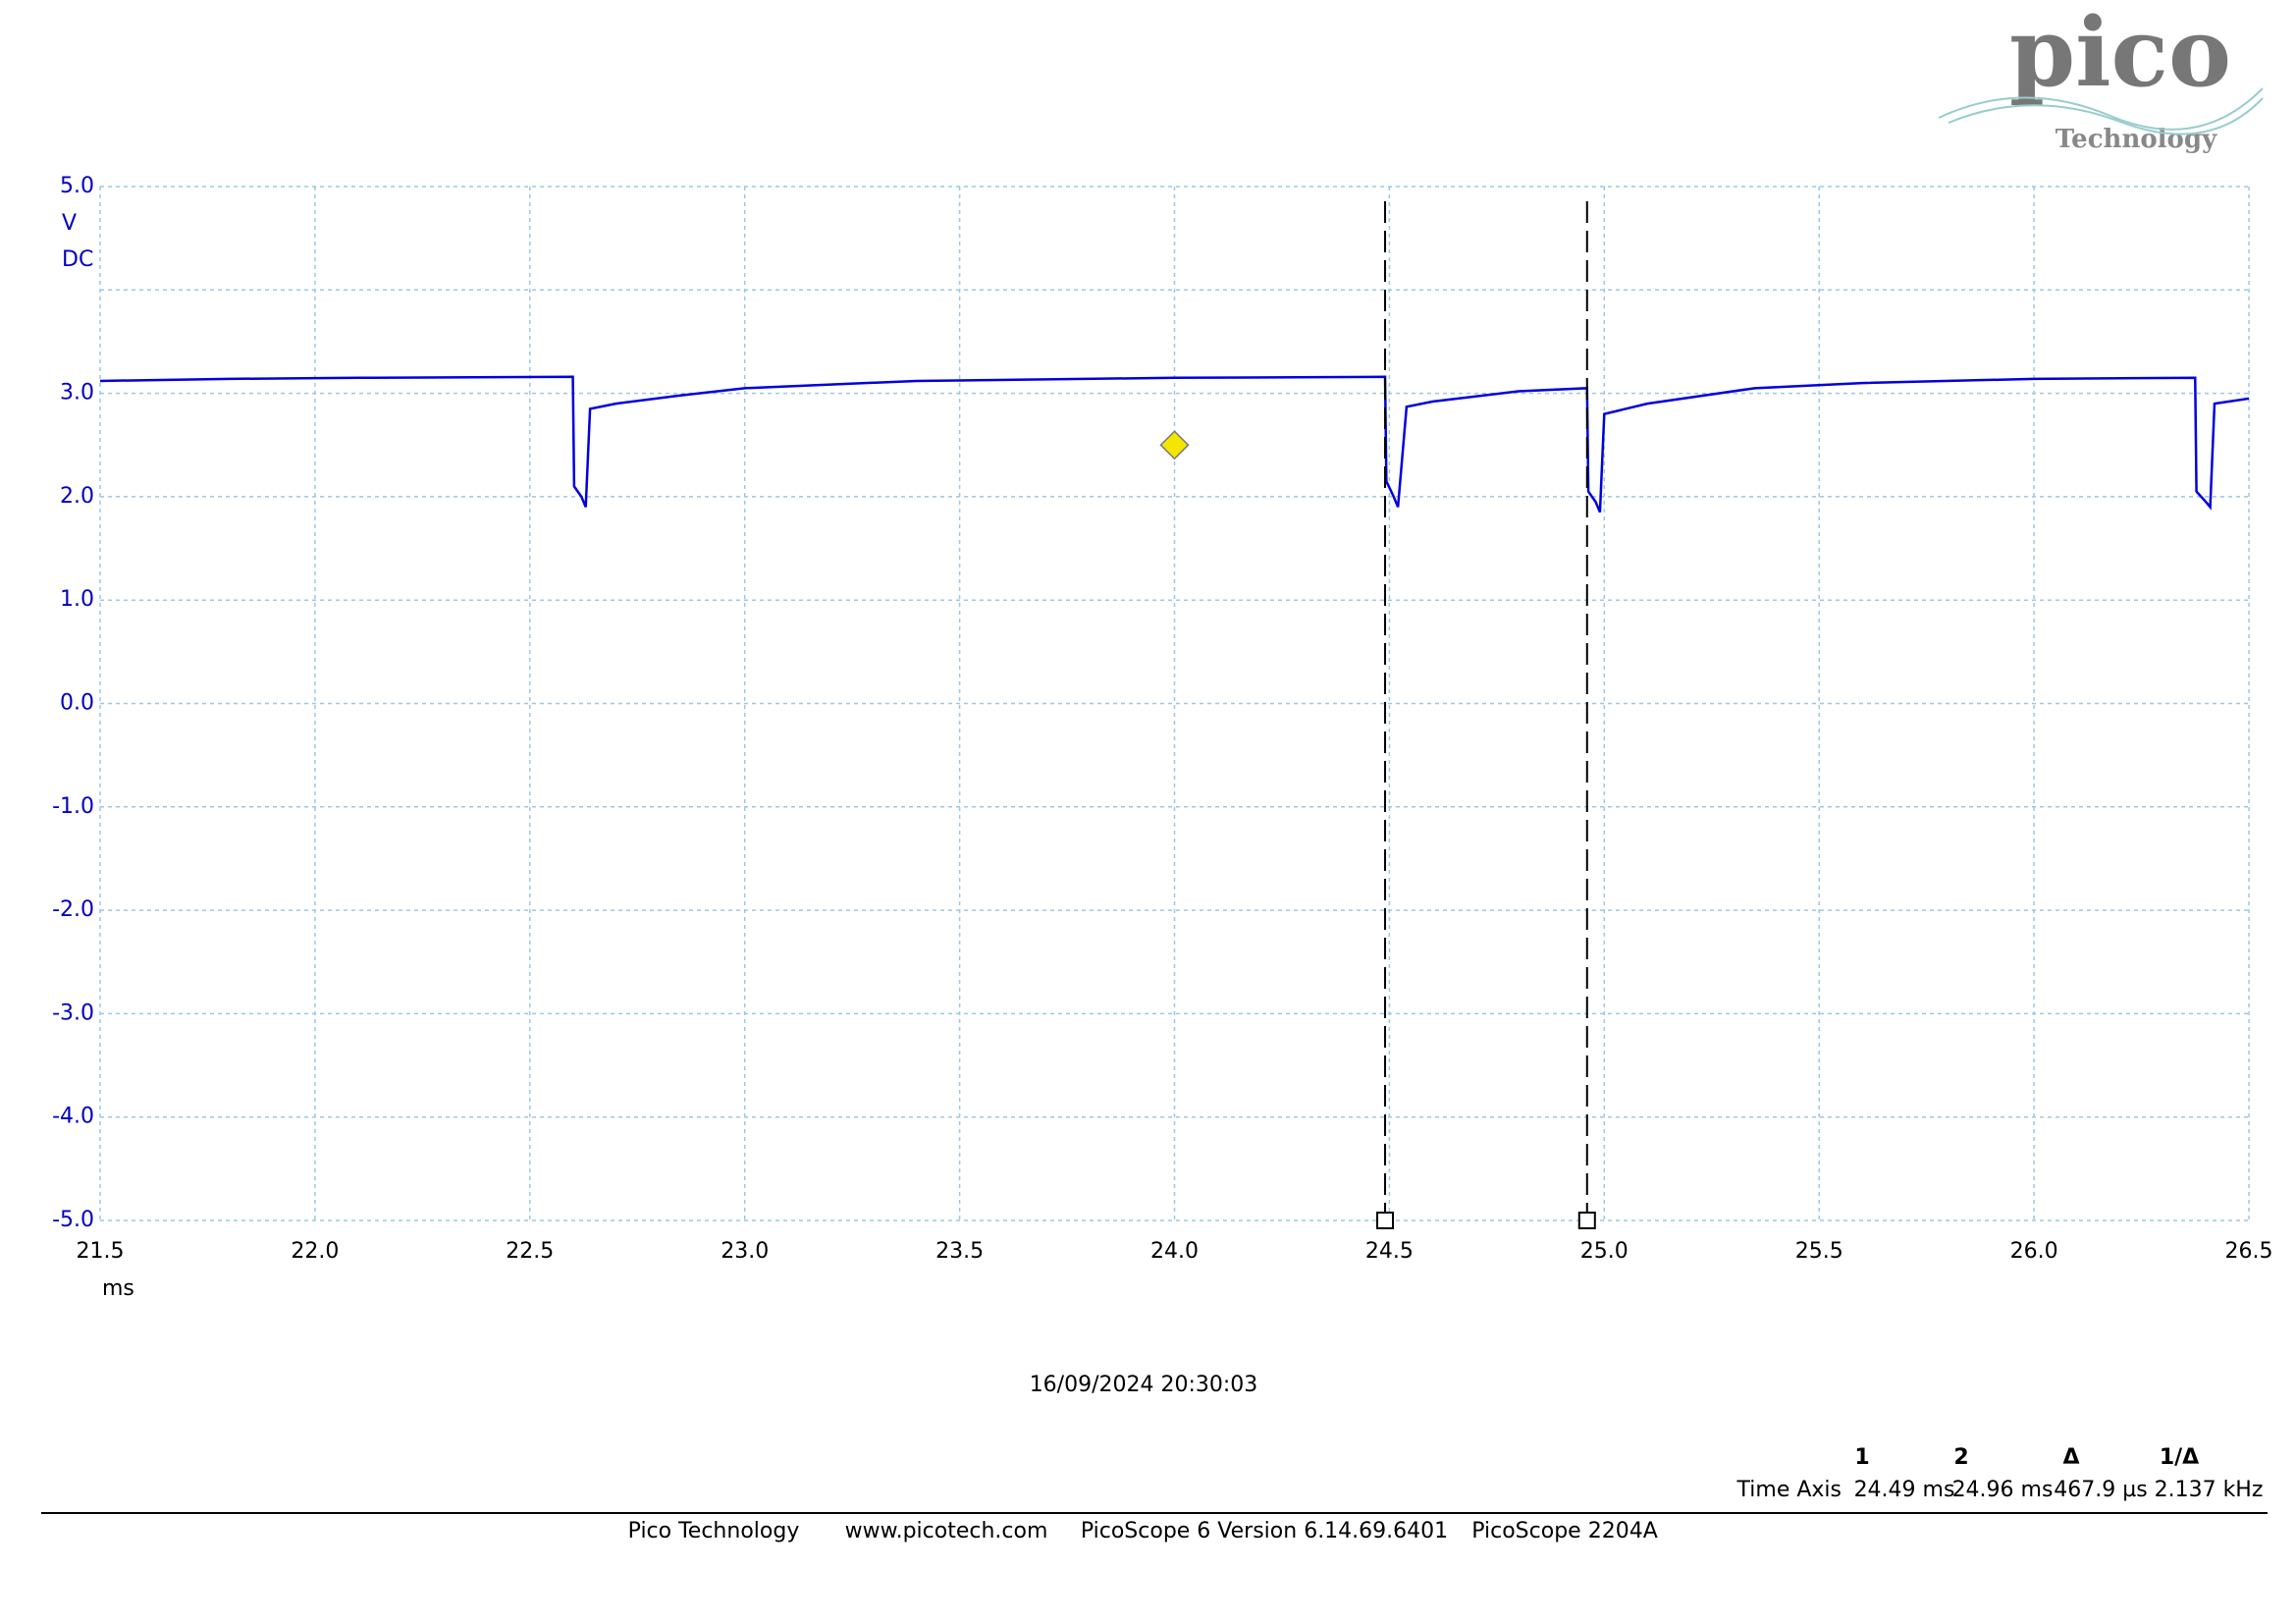  Describe the element at coordinates (2101, 111) in the screenshot. I see `logo-waves` at that location.